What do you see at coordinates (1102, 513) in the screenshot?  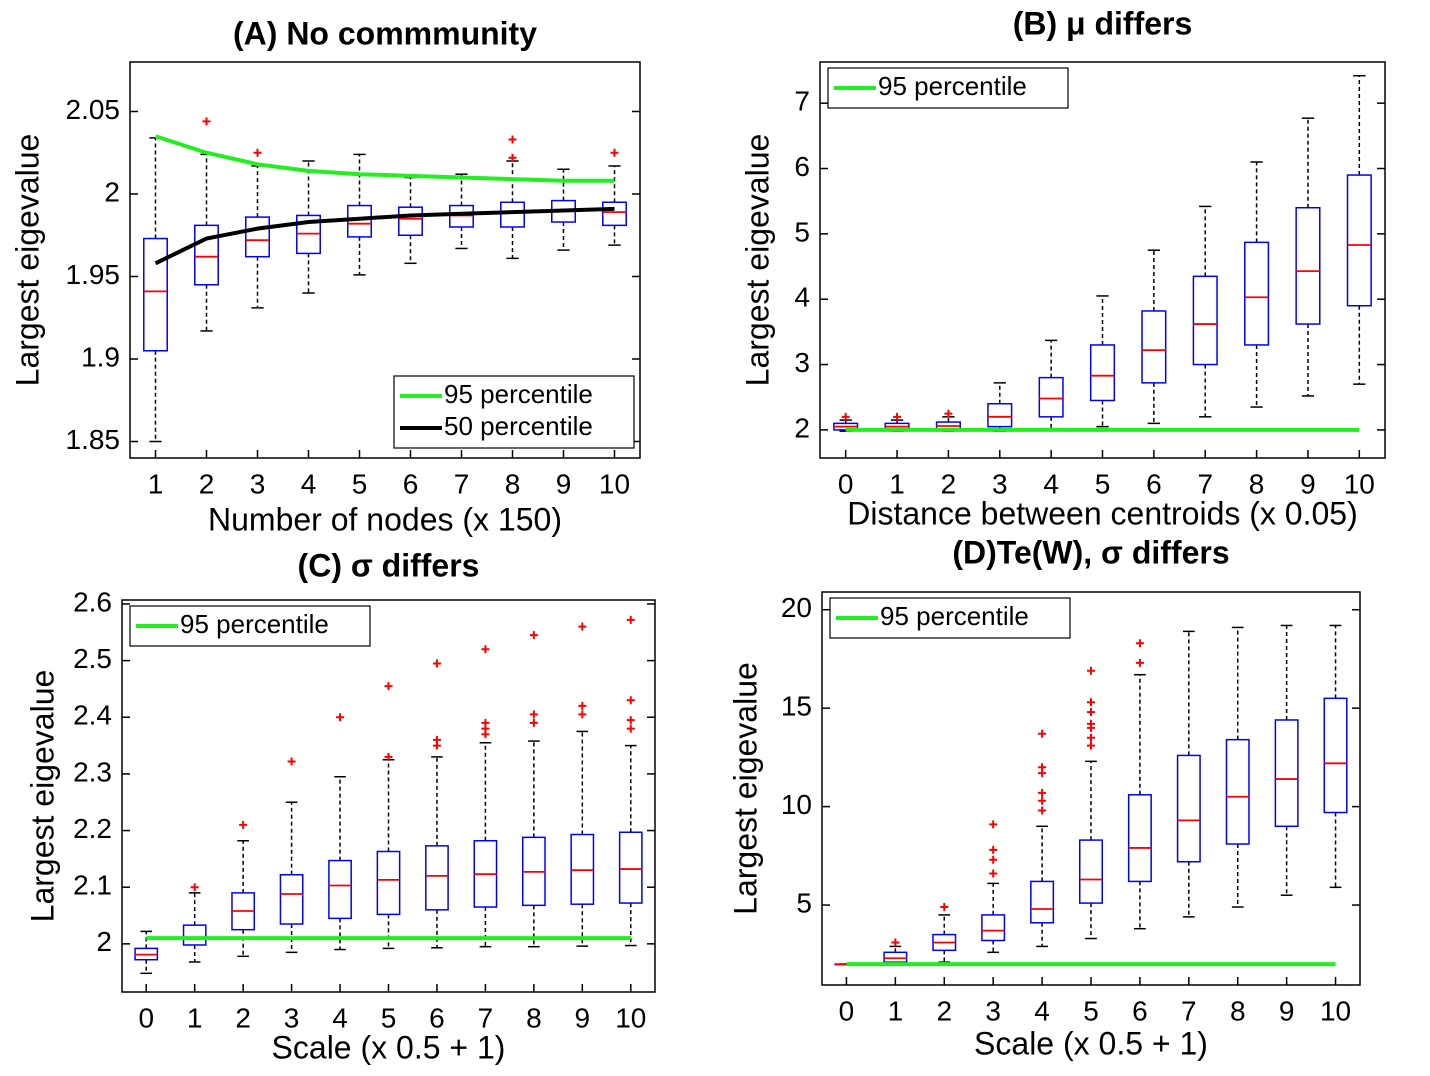 I see `x-axis-label: Distance between centroids (x 0.05)` at bounding box center [1102, 513].